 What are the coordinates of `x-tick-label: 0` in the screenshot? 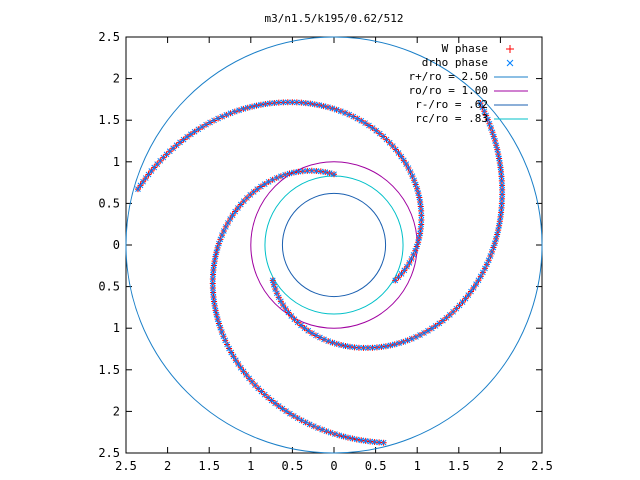 It's located at (333, 466).